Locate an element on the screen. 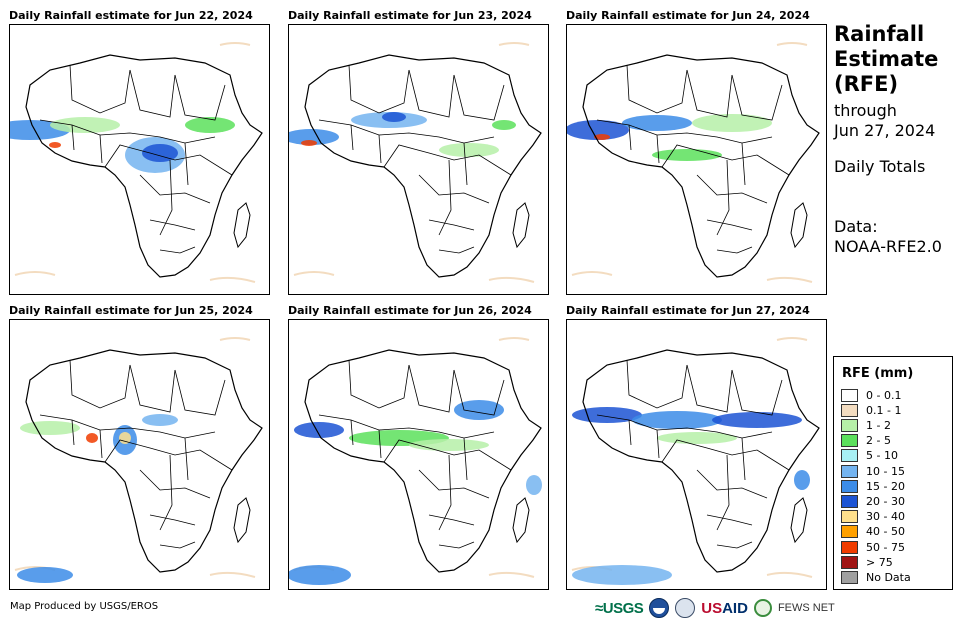  title-line: (RFE) is located at coordinates (866, 84).